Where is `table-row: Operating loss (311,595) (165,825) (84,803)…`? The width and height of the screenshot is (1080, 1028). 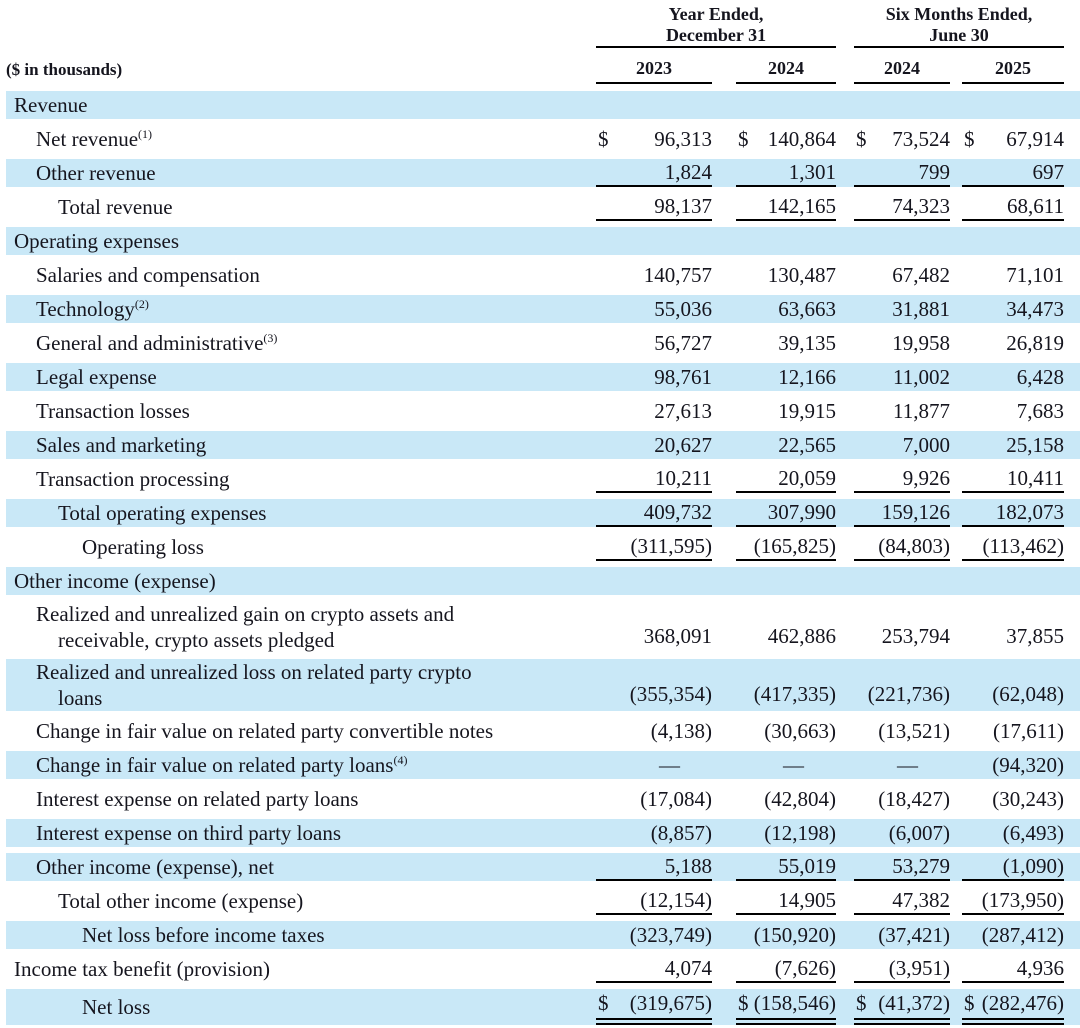
table-row: Operating loss (311,595) (165,825) (84,803)… is located at coordinates (543, 547).